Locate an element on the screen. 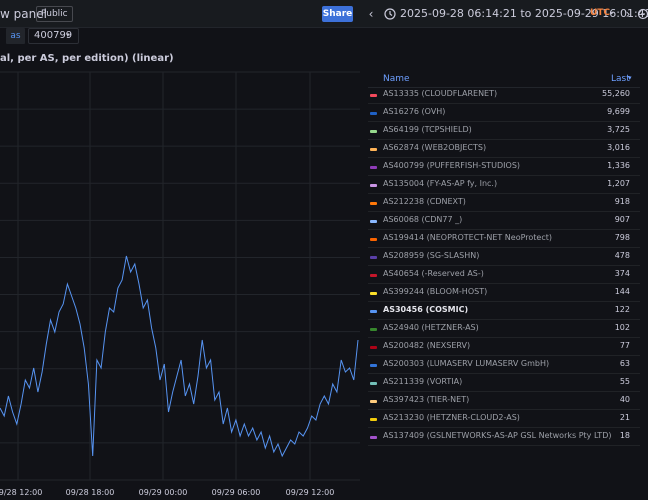  legend-series-last: 3,725 is located at coordinates (618, 129).